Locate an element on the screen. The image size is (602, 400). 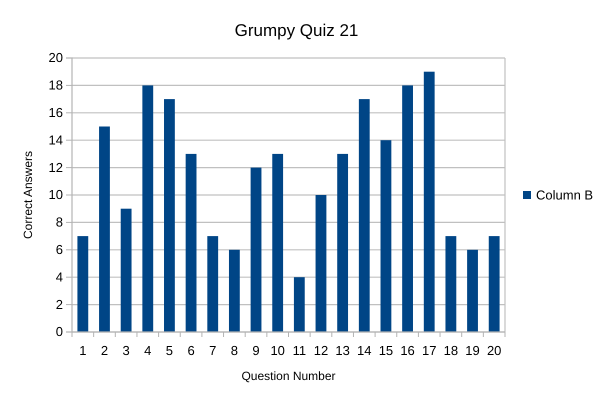
x-tick-label: 5 is located at coordinates (170, 350).